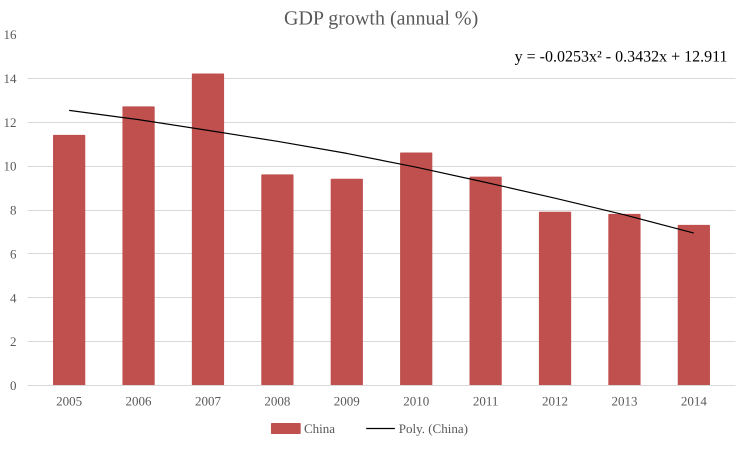 Image resolution: width=747 pixels, height=454 pixels. Describe the element at coordinates (10, 78) in the screenshot. I see `y-tick-label: 14` at that location.